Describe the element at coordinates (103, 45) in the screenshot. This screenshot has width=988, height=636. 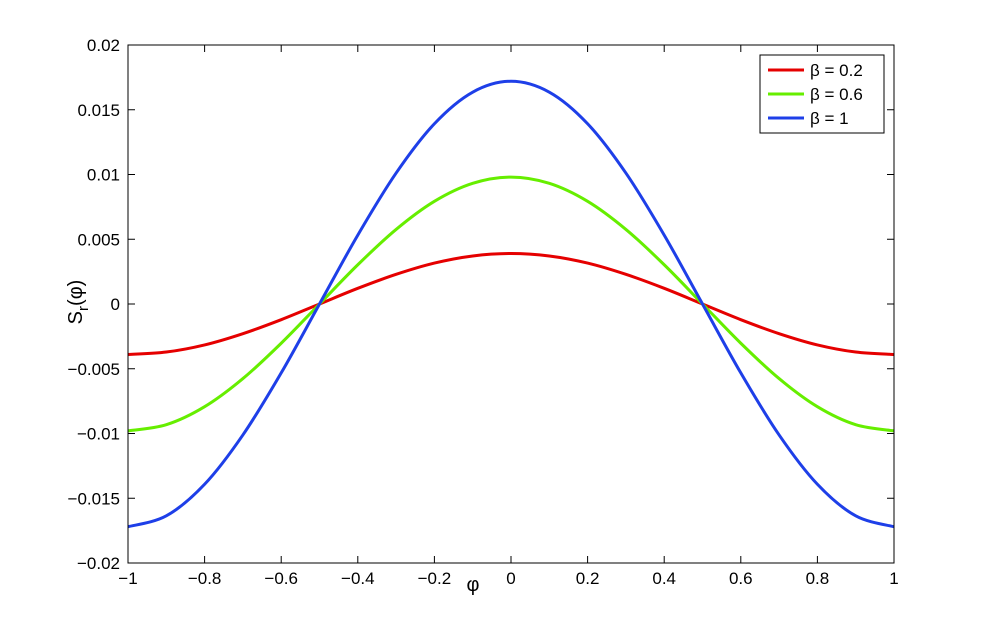
I see `y-tick-label: 0.02` at that location.